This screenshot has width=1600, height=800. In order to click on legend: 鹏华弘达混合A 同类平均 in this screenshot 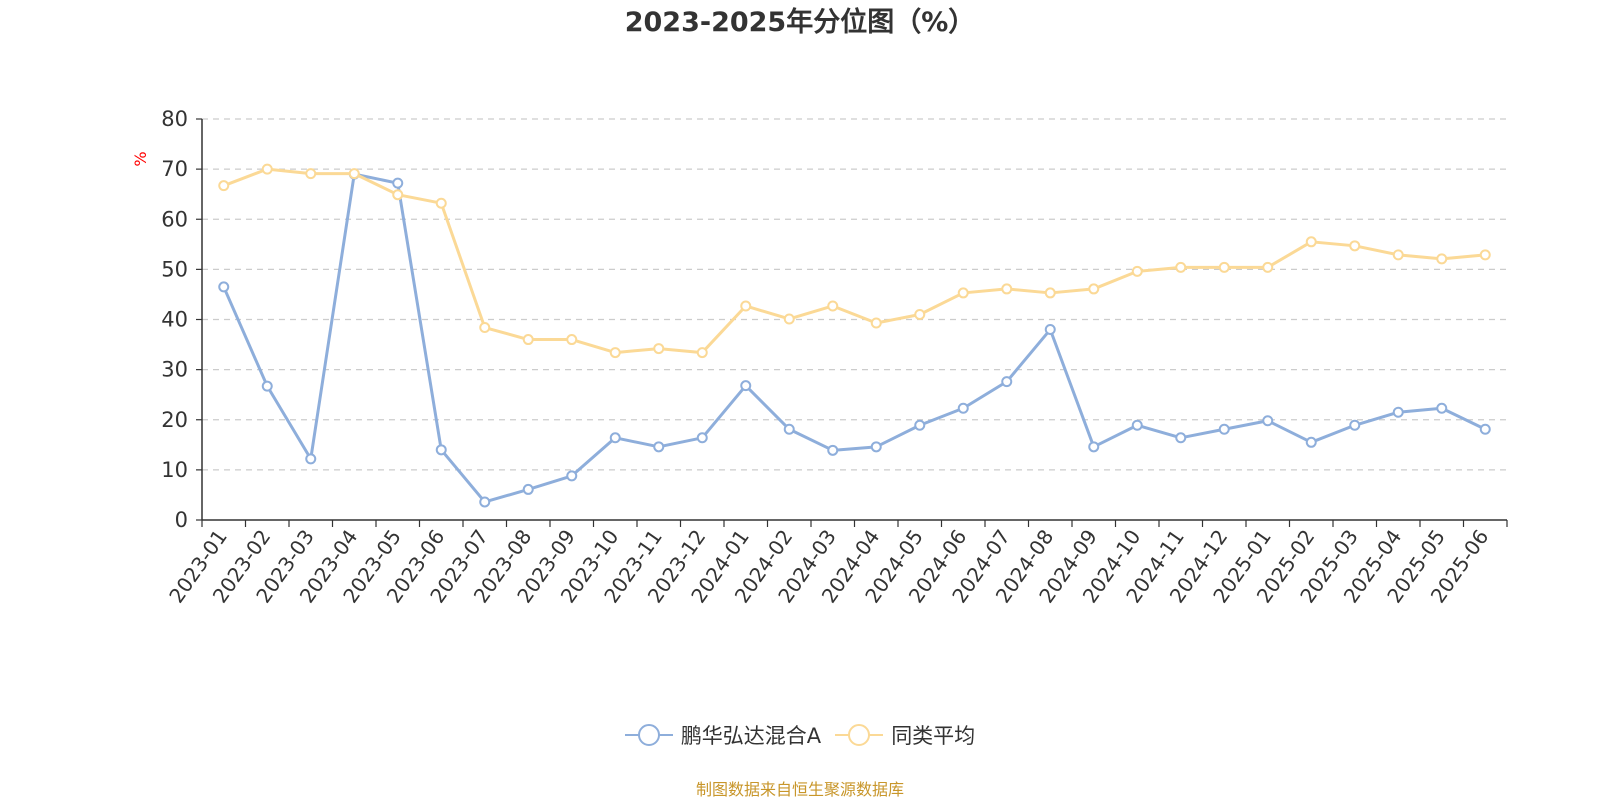, I will do `click(800, 735)`.